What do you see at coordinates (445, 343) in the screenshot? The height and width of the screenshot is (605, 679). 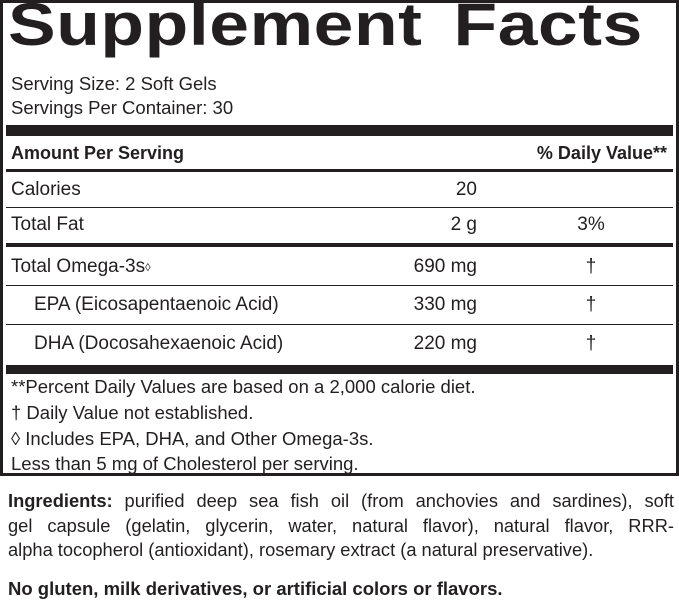 I see `nutrient-amount: 220 mg` at bounding box center [445, 343].